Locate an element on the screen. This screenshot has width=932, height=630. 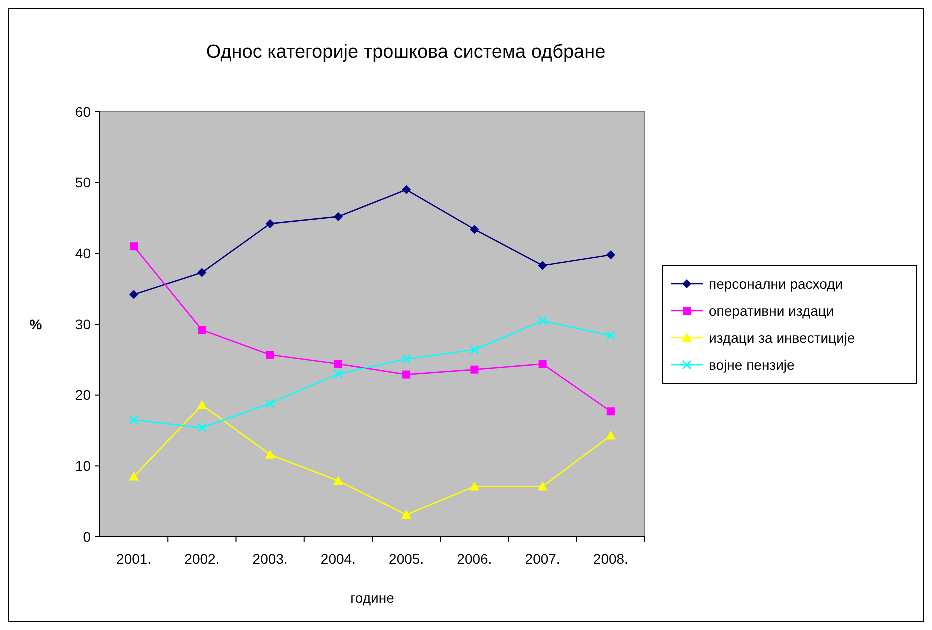
y-tick-label: 0 is located at coordinates (87, 536).